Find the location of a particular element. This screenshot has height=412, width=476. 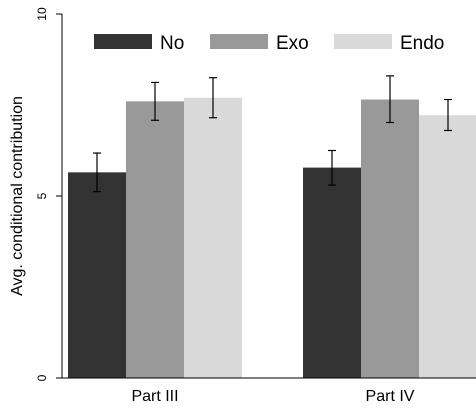

legend-label: Exo is located at coordinates (292, 43).